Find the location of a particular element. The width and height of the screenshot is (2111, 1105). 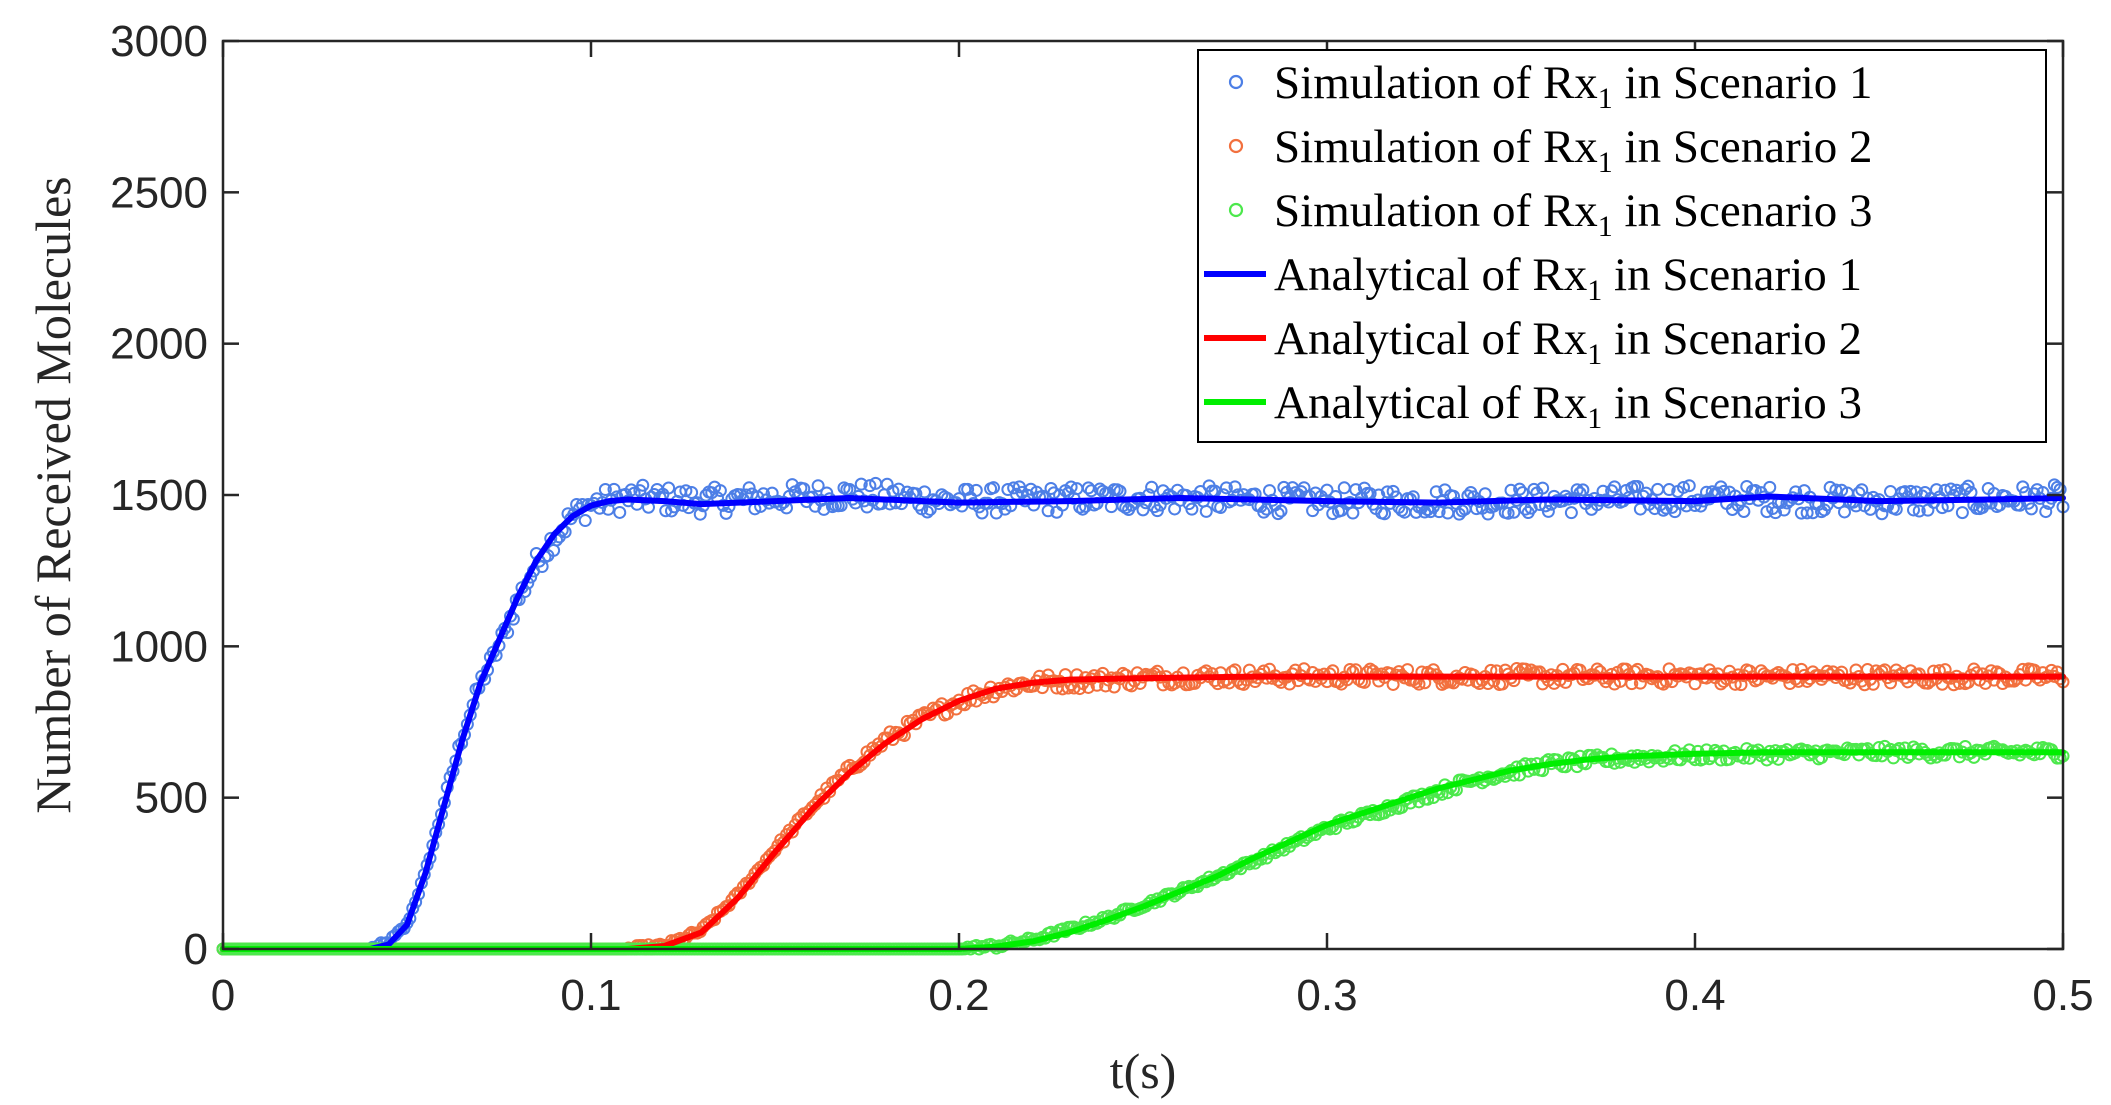

legend-box is located at coordinates (1622, 246).